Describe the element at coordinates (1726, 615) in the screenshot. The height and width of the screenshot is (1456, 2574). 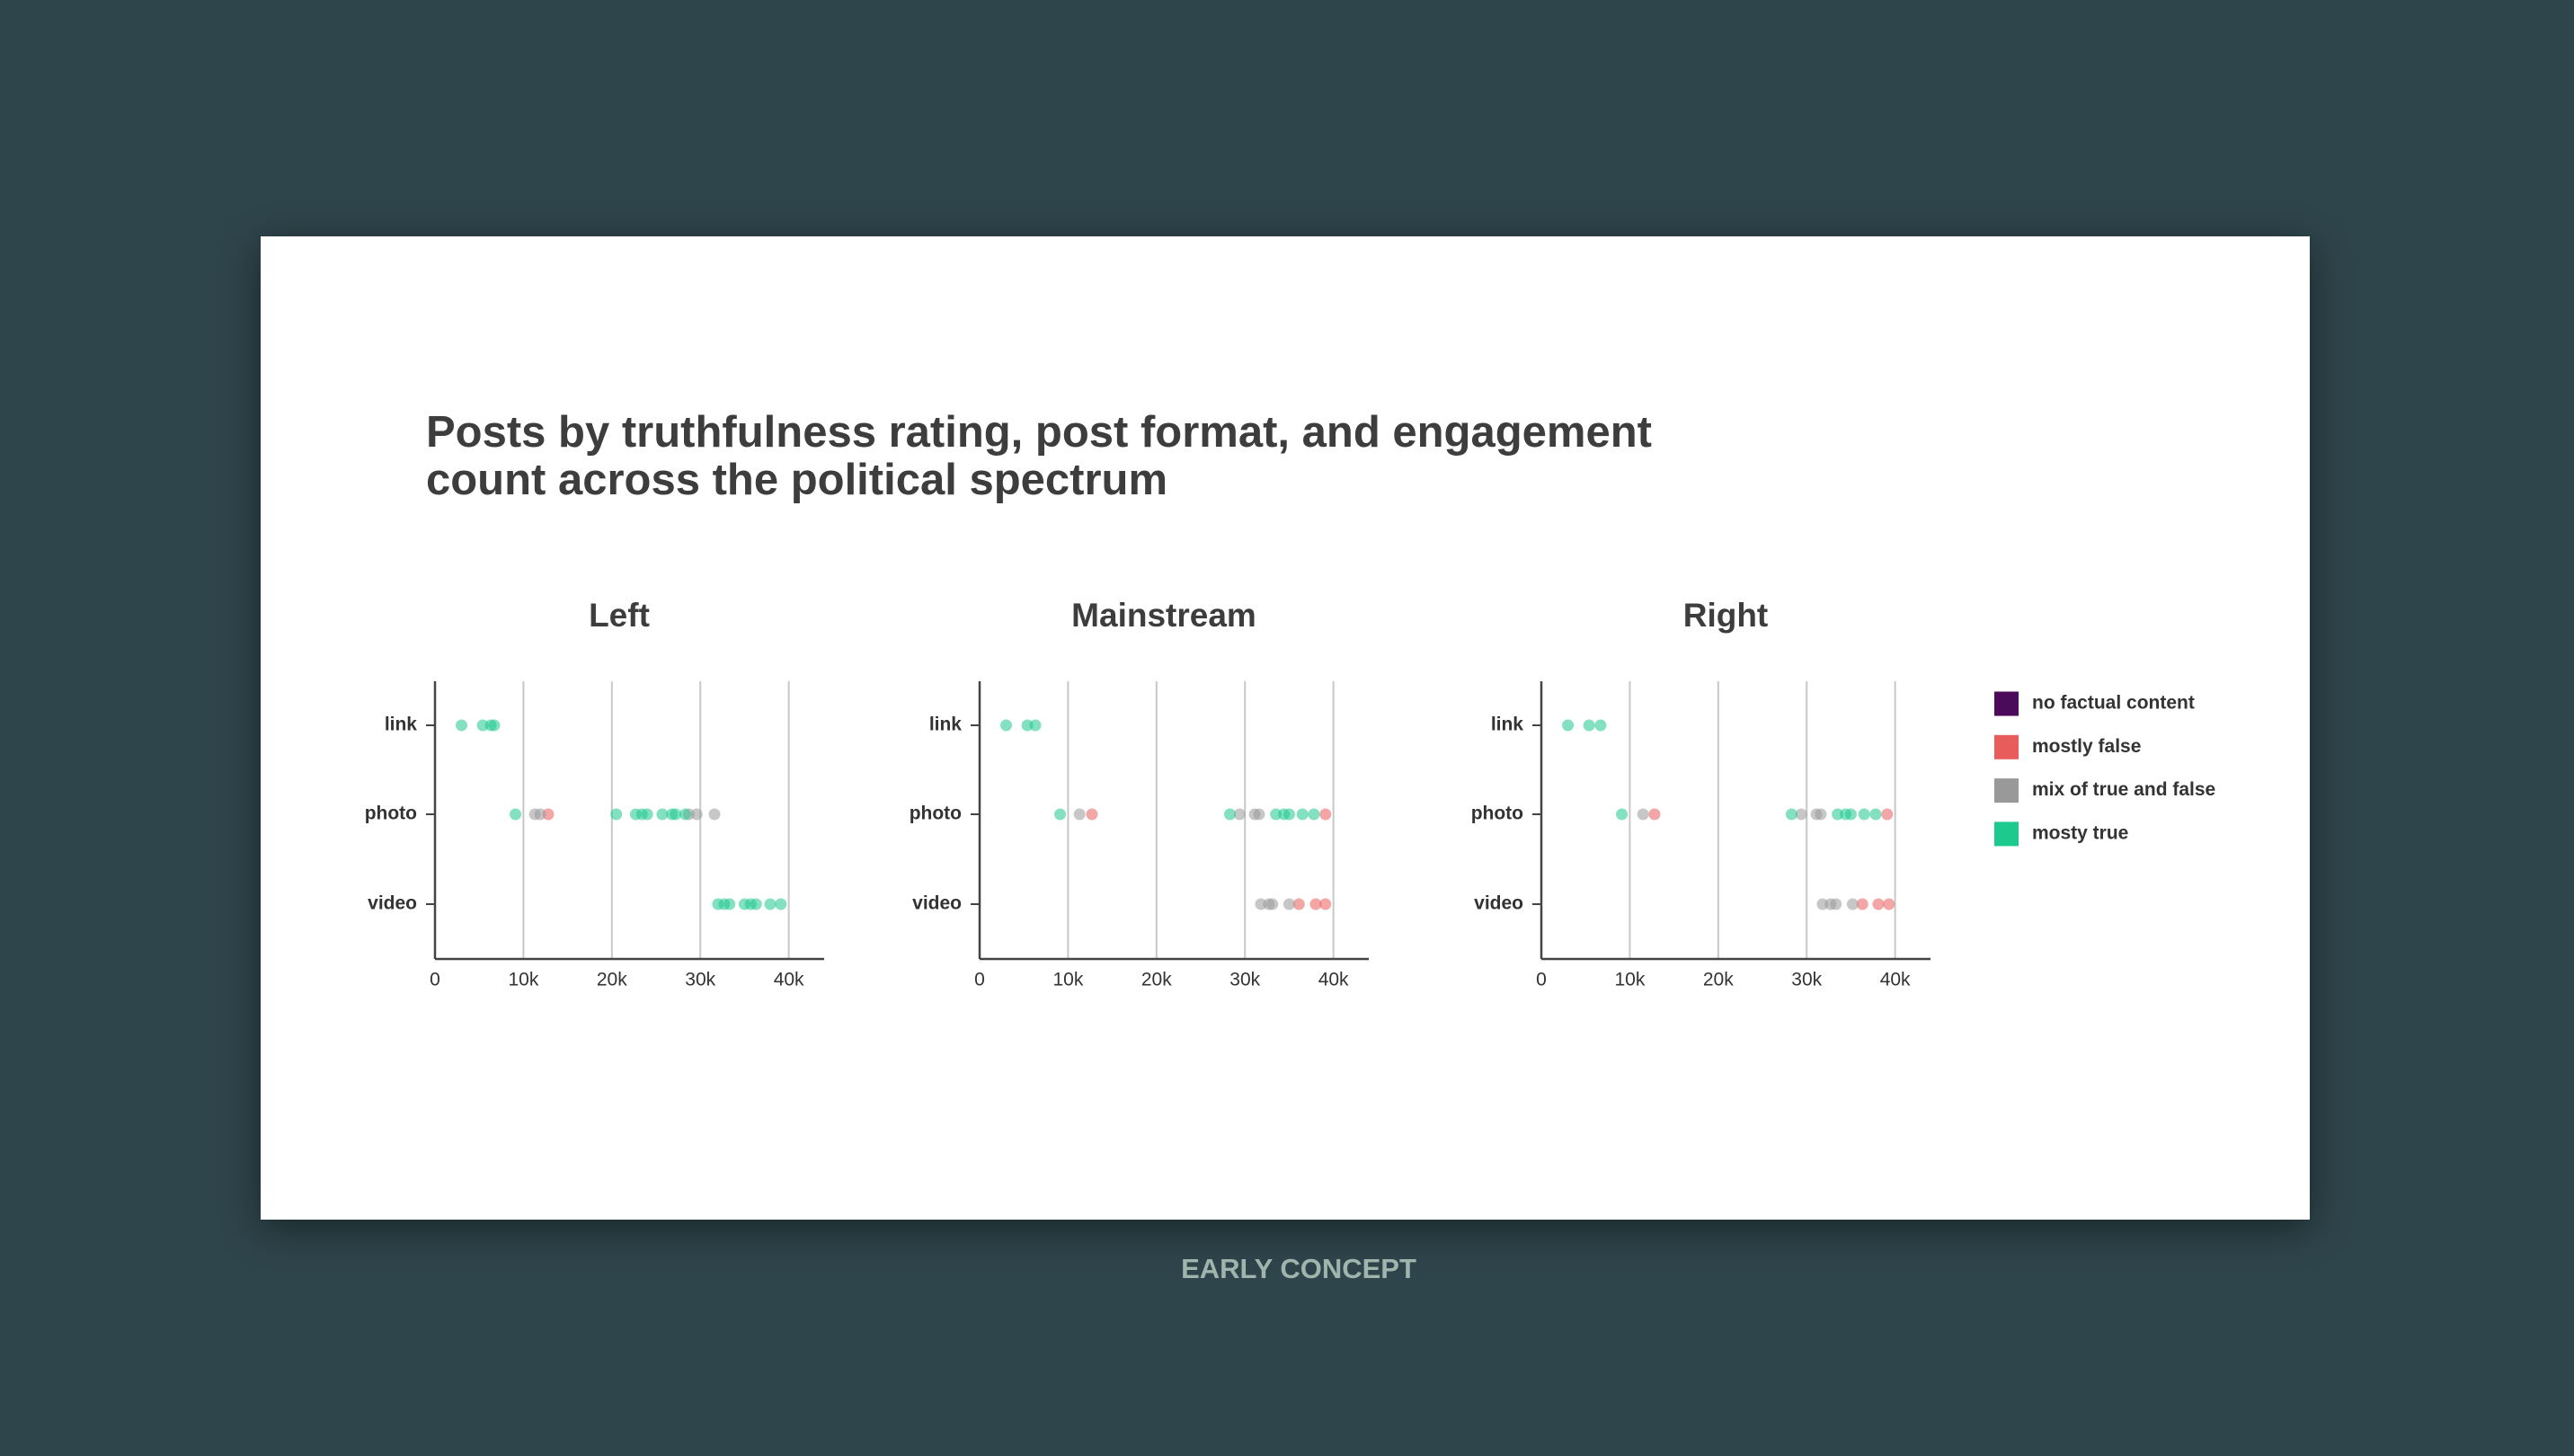
I see `chart-title: Right` at that location.